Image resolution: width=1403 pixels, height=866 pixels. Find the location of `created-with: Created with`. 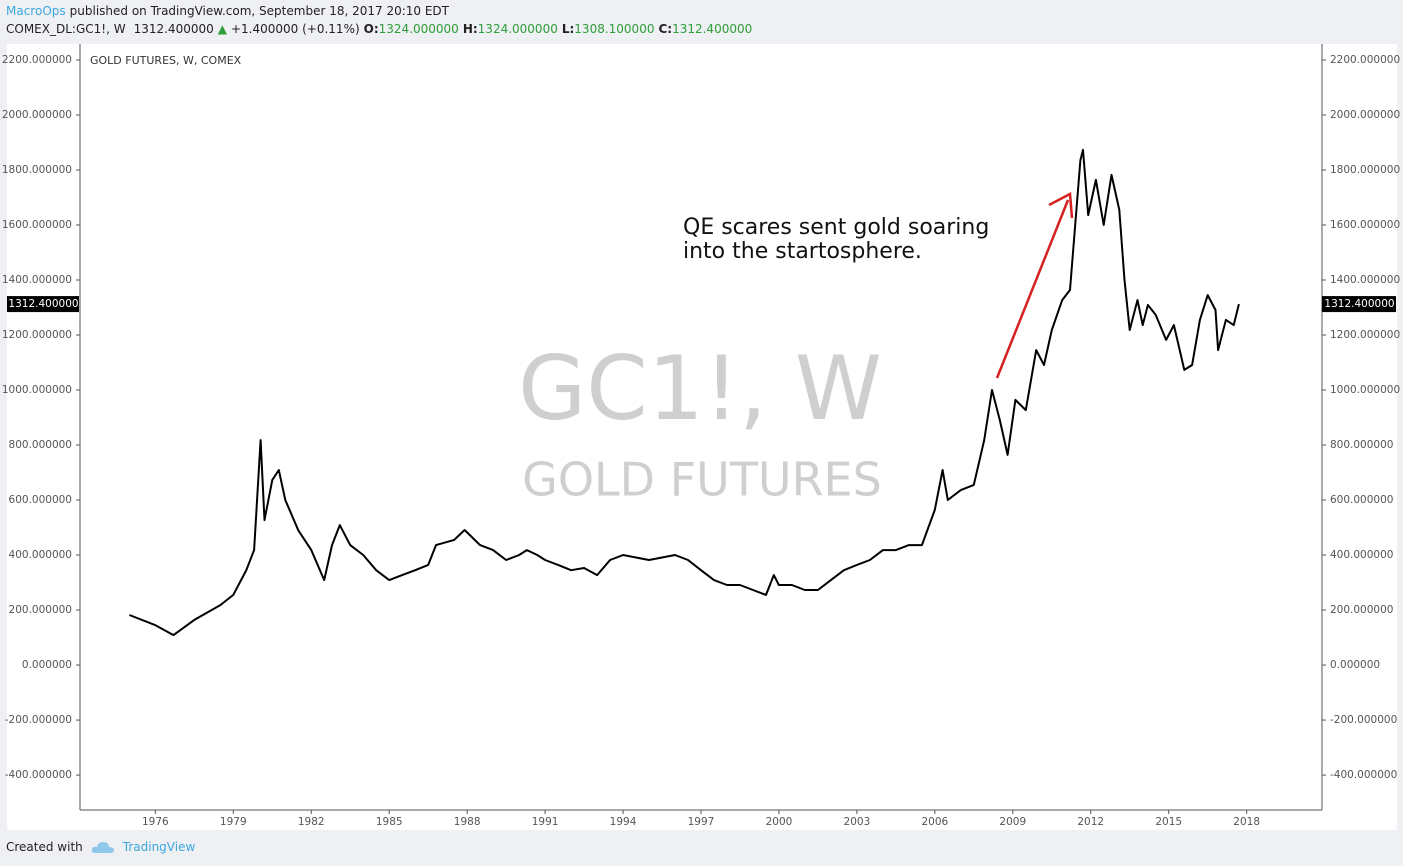

created-with: Created with is located at coordinates (44, 847).